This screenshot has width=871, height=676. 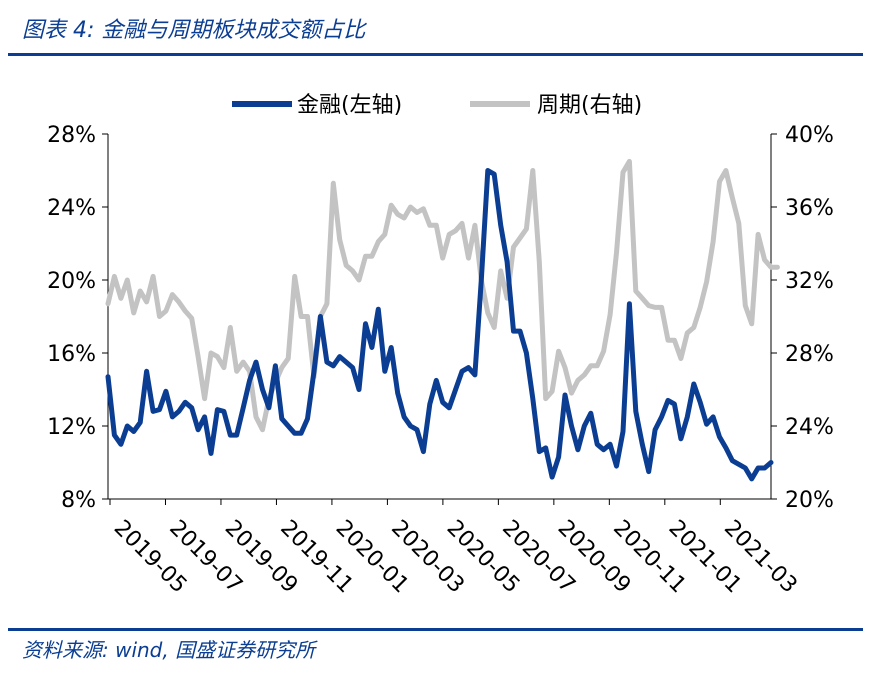 I want to click on left-axis-tick-label: 24%, so click(x=71, y=208).